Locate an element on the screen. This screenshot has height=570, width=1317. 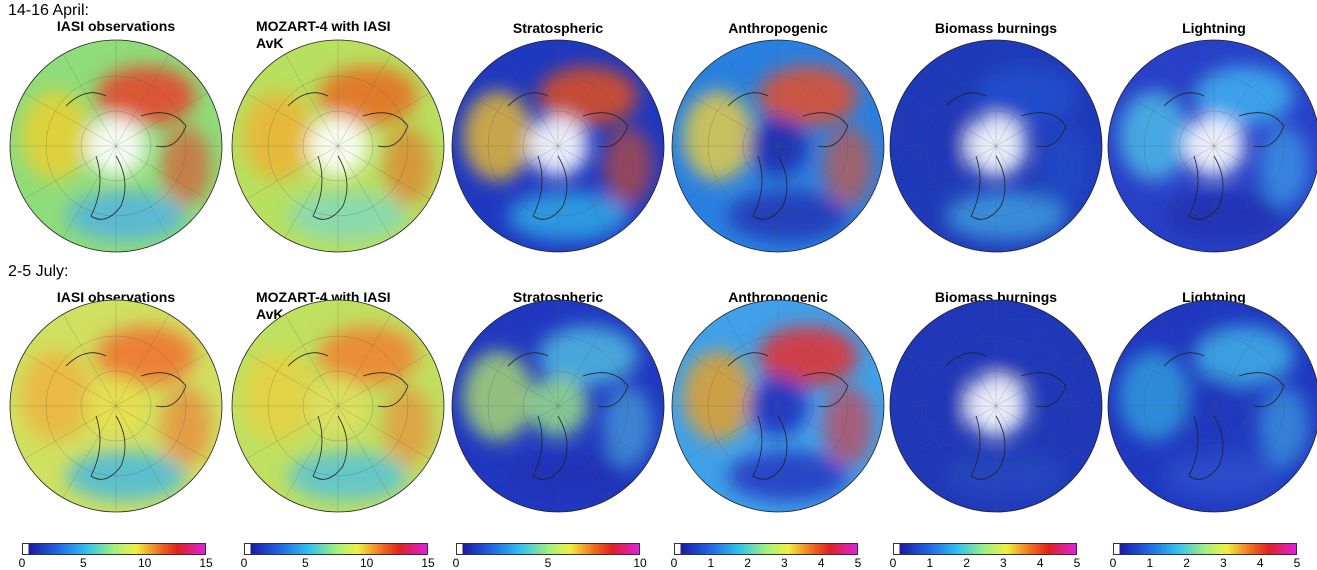
panel-title-0-2: Stratospheric is located at coordinates (558, 28).